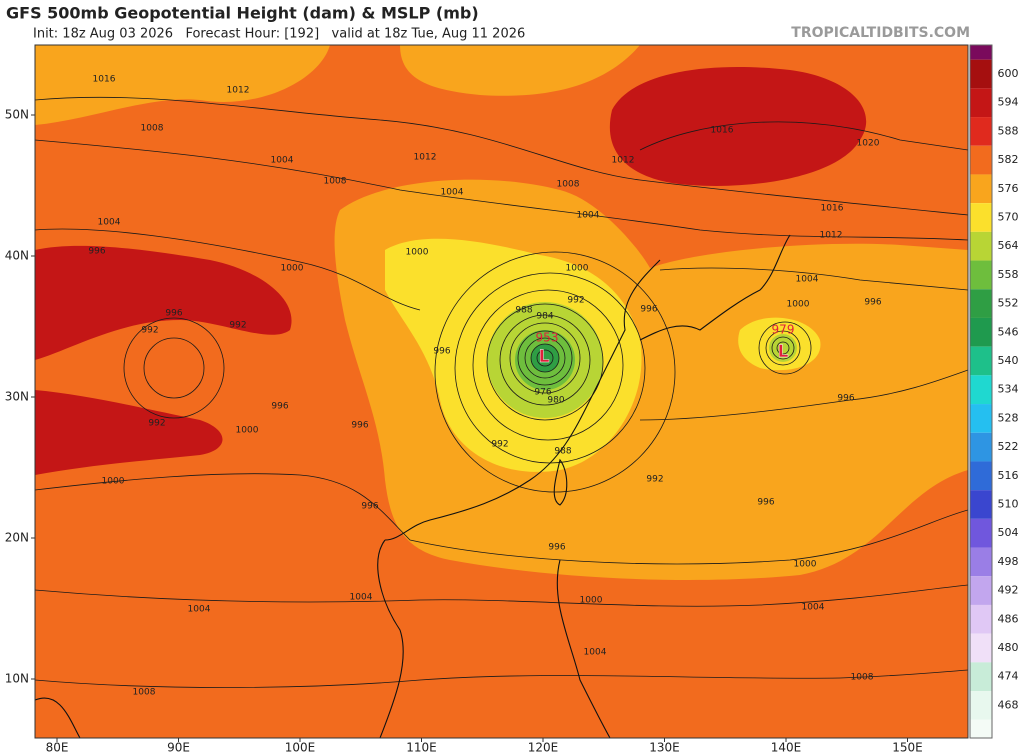 The image size is (1024, 756). What do you see at coordinates (1008, 504) in the screenshot?
I see `colorbar-label: 510` at bounding box center [1008, 504].